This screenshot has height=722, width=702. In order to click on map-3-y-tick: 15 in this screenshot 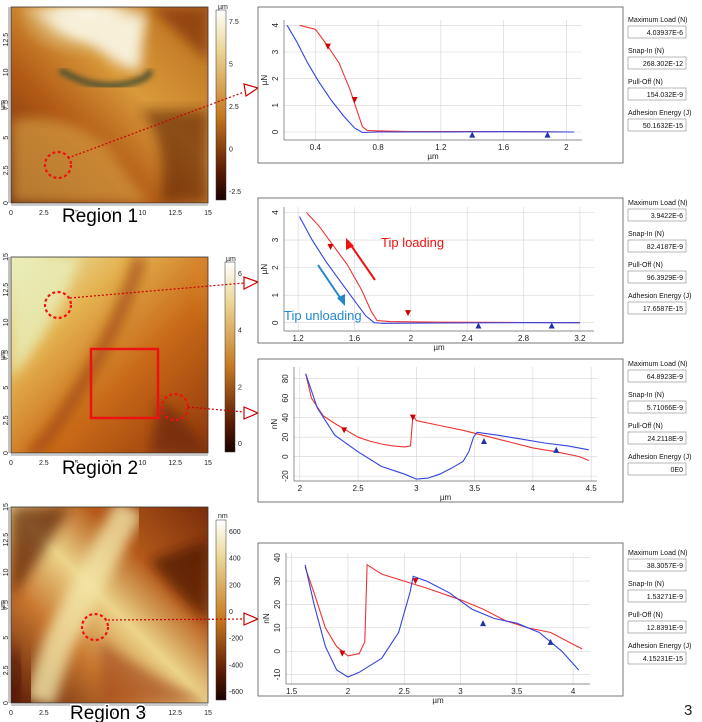, I will do `click(6, 507)`.